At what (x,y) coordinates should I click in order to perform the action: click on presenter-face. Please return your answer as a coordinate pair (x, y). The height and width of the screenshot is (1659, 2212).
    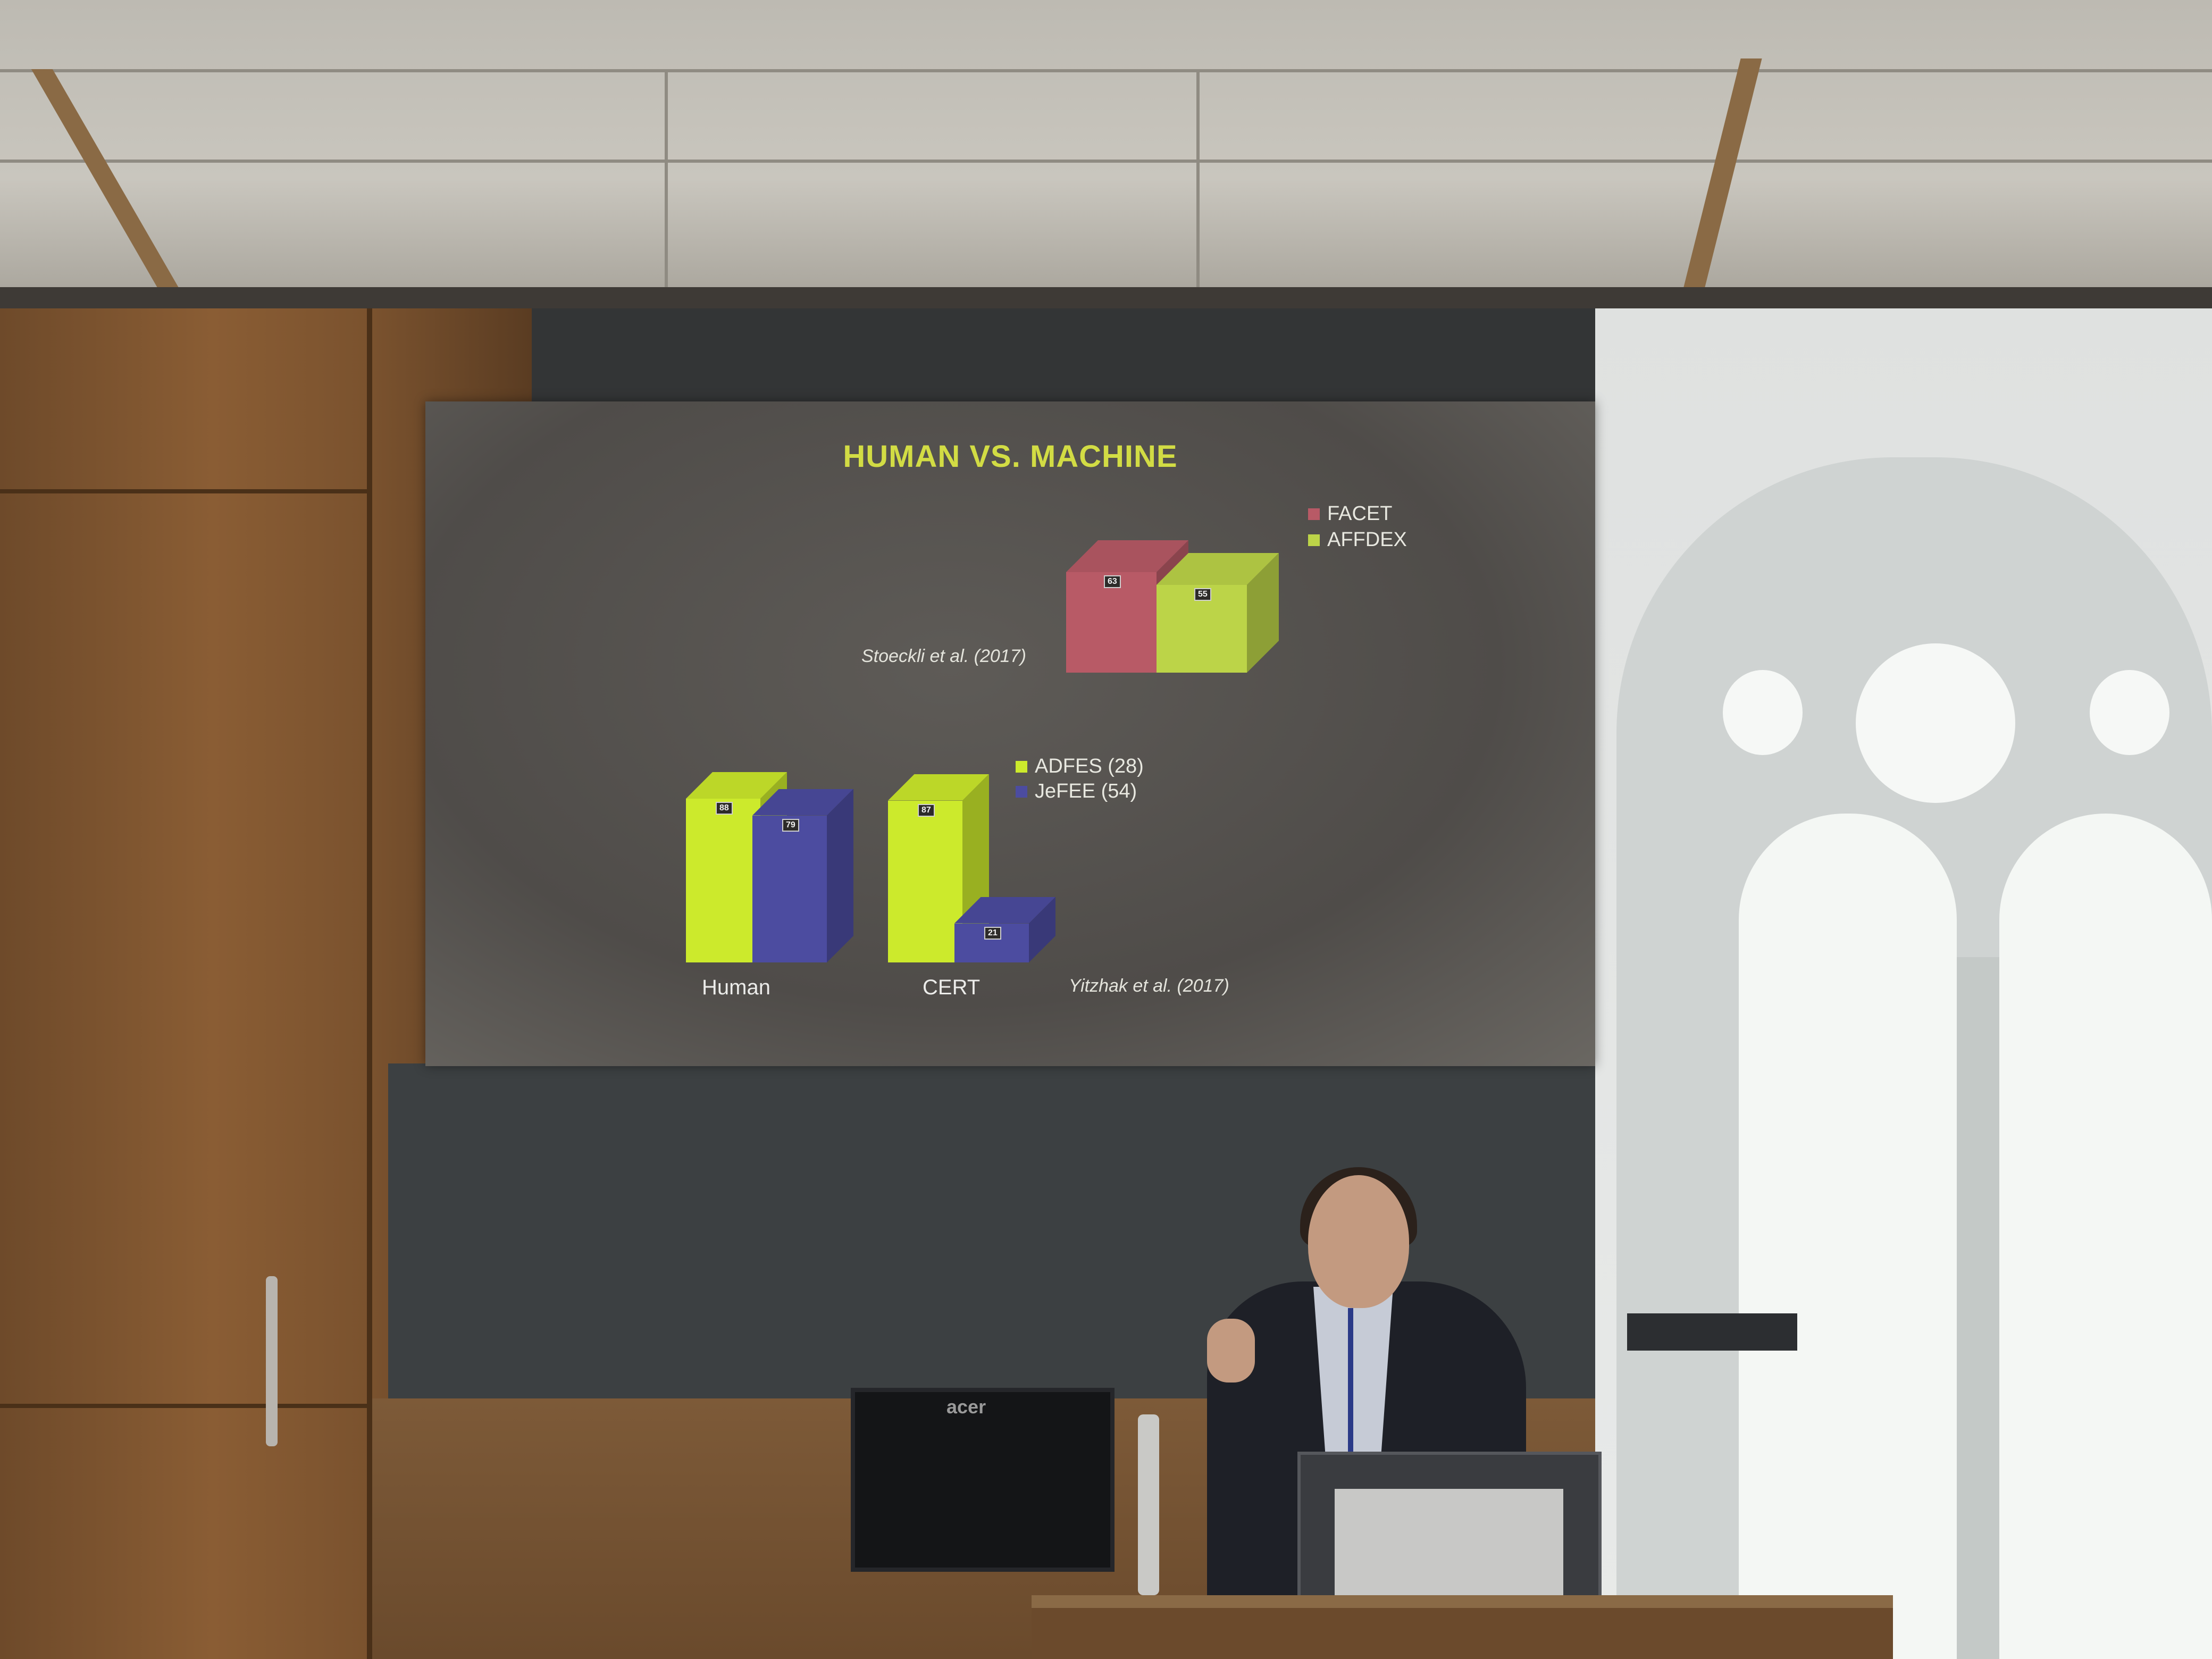
    Looking at the image, I should click on (1358, 1241).